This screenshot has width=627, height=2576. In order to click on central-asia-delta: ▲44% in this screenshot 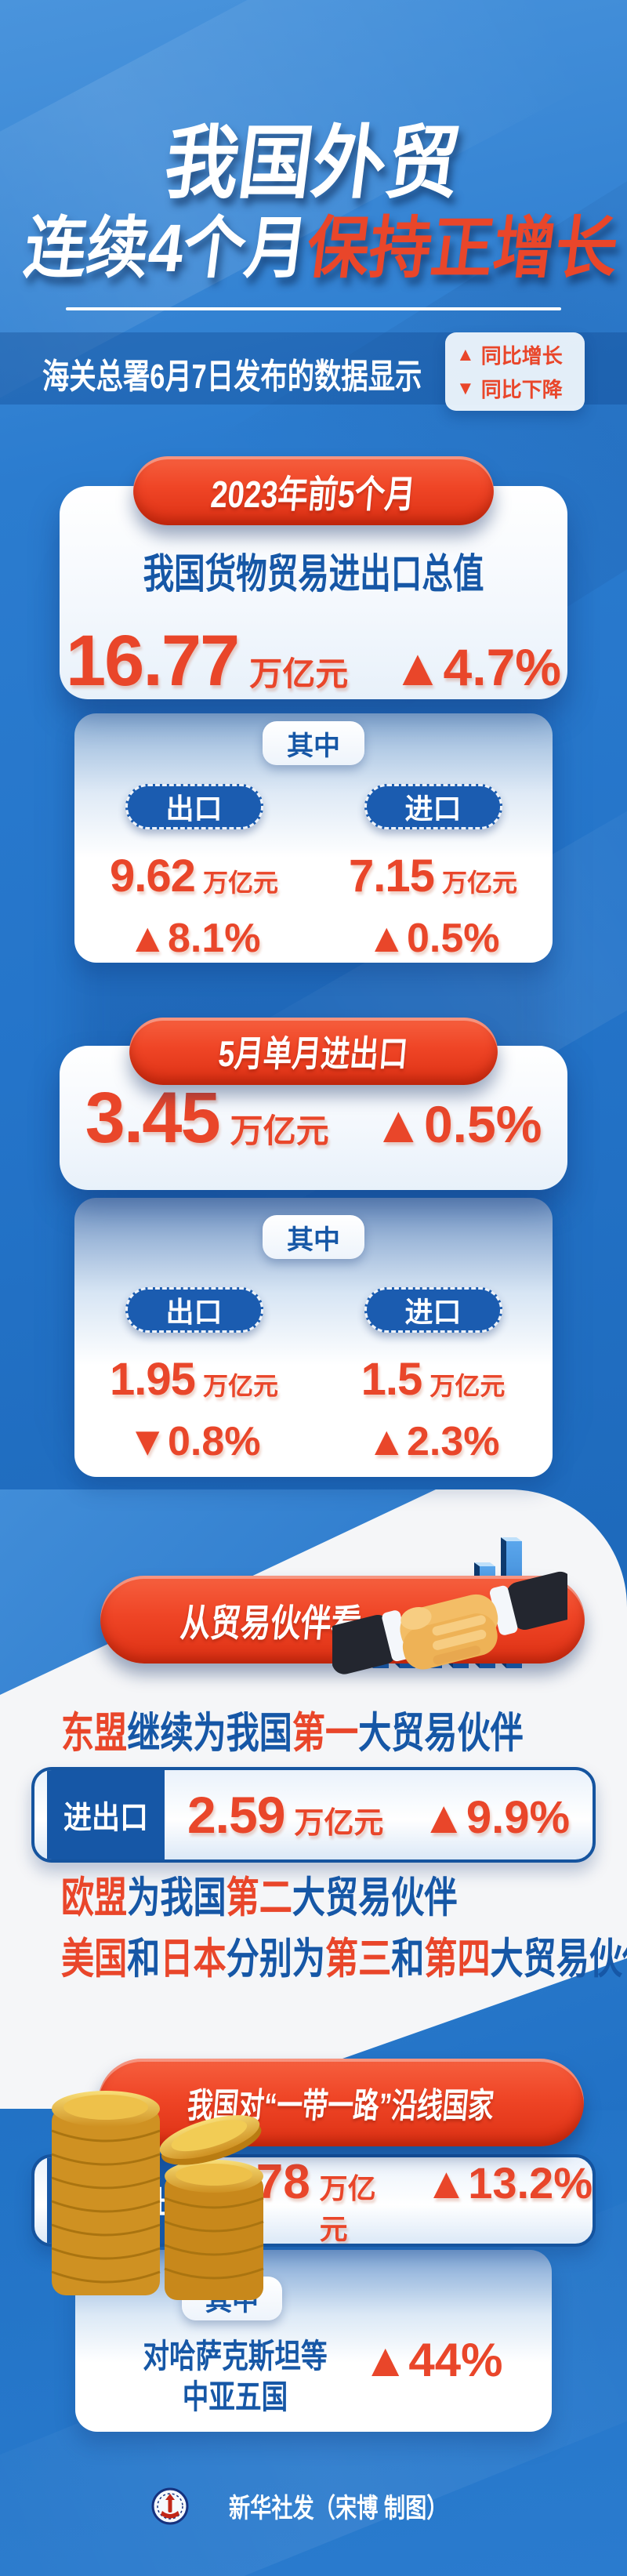, I will do `click(432, 2360)`.